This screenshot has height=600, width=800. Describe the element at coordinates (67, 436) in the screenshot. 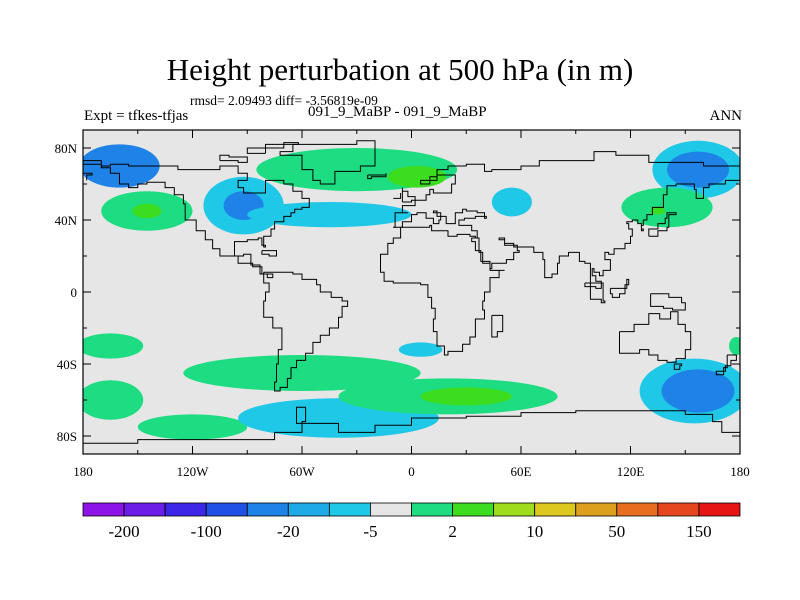

I see `y-tick-label-4: 80S` at that location.